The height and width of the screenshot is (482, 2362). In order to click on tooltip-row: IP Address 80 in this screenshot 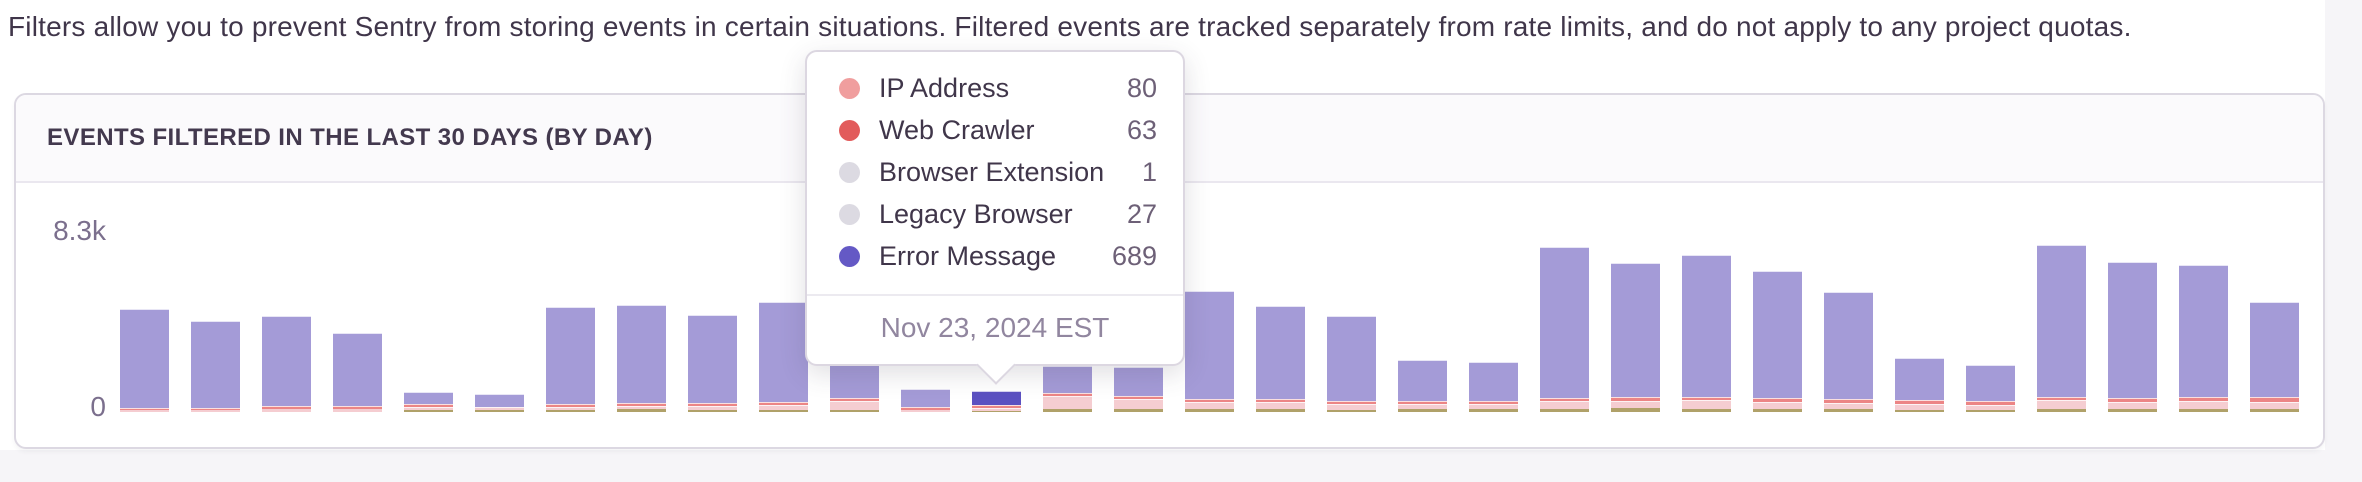, I will do `click(998, 88)`.